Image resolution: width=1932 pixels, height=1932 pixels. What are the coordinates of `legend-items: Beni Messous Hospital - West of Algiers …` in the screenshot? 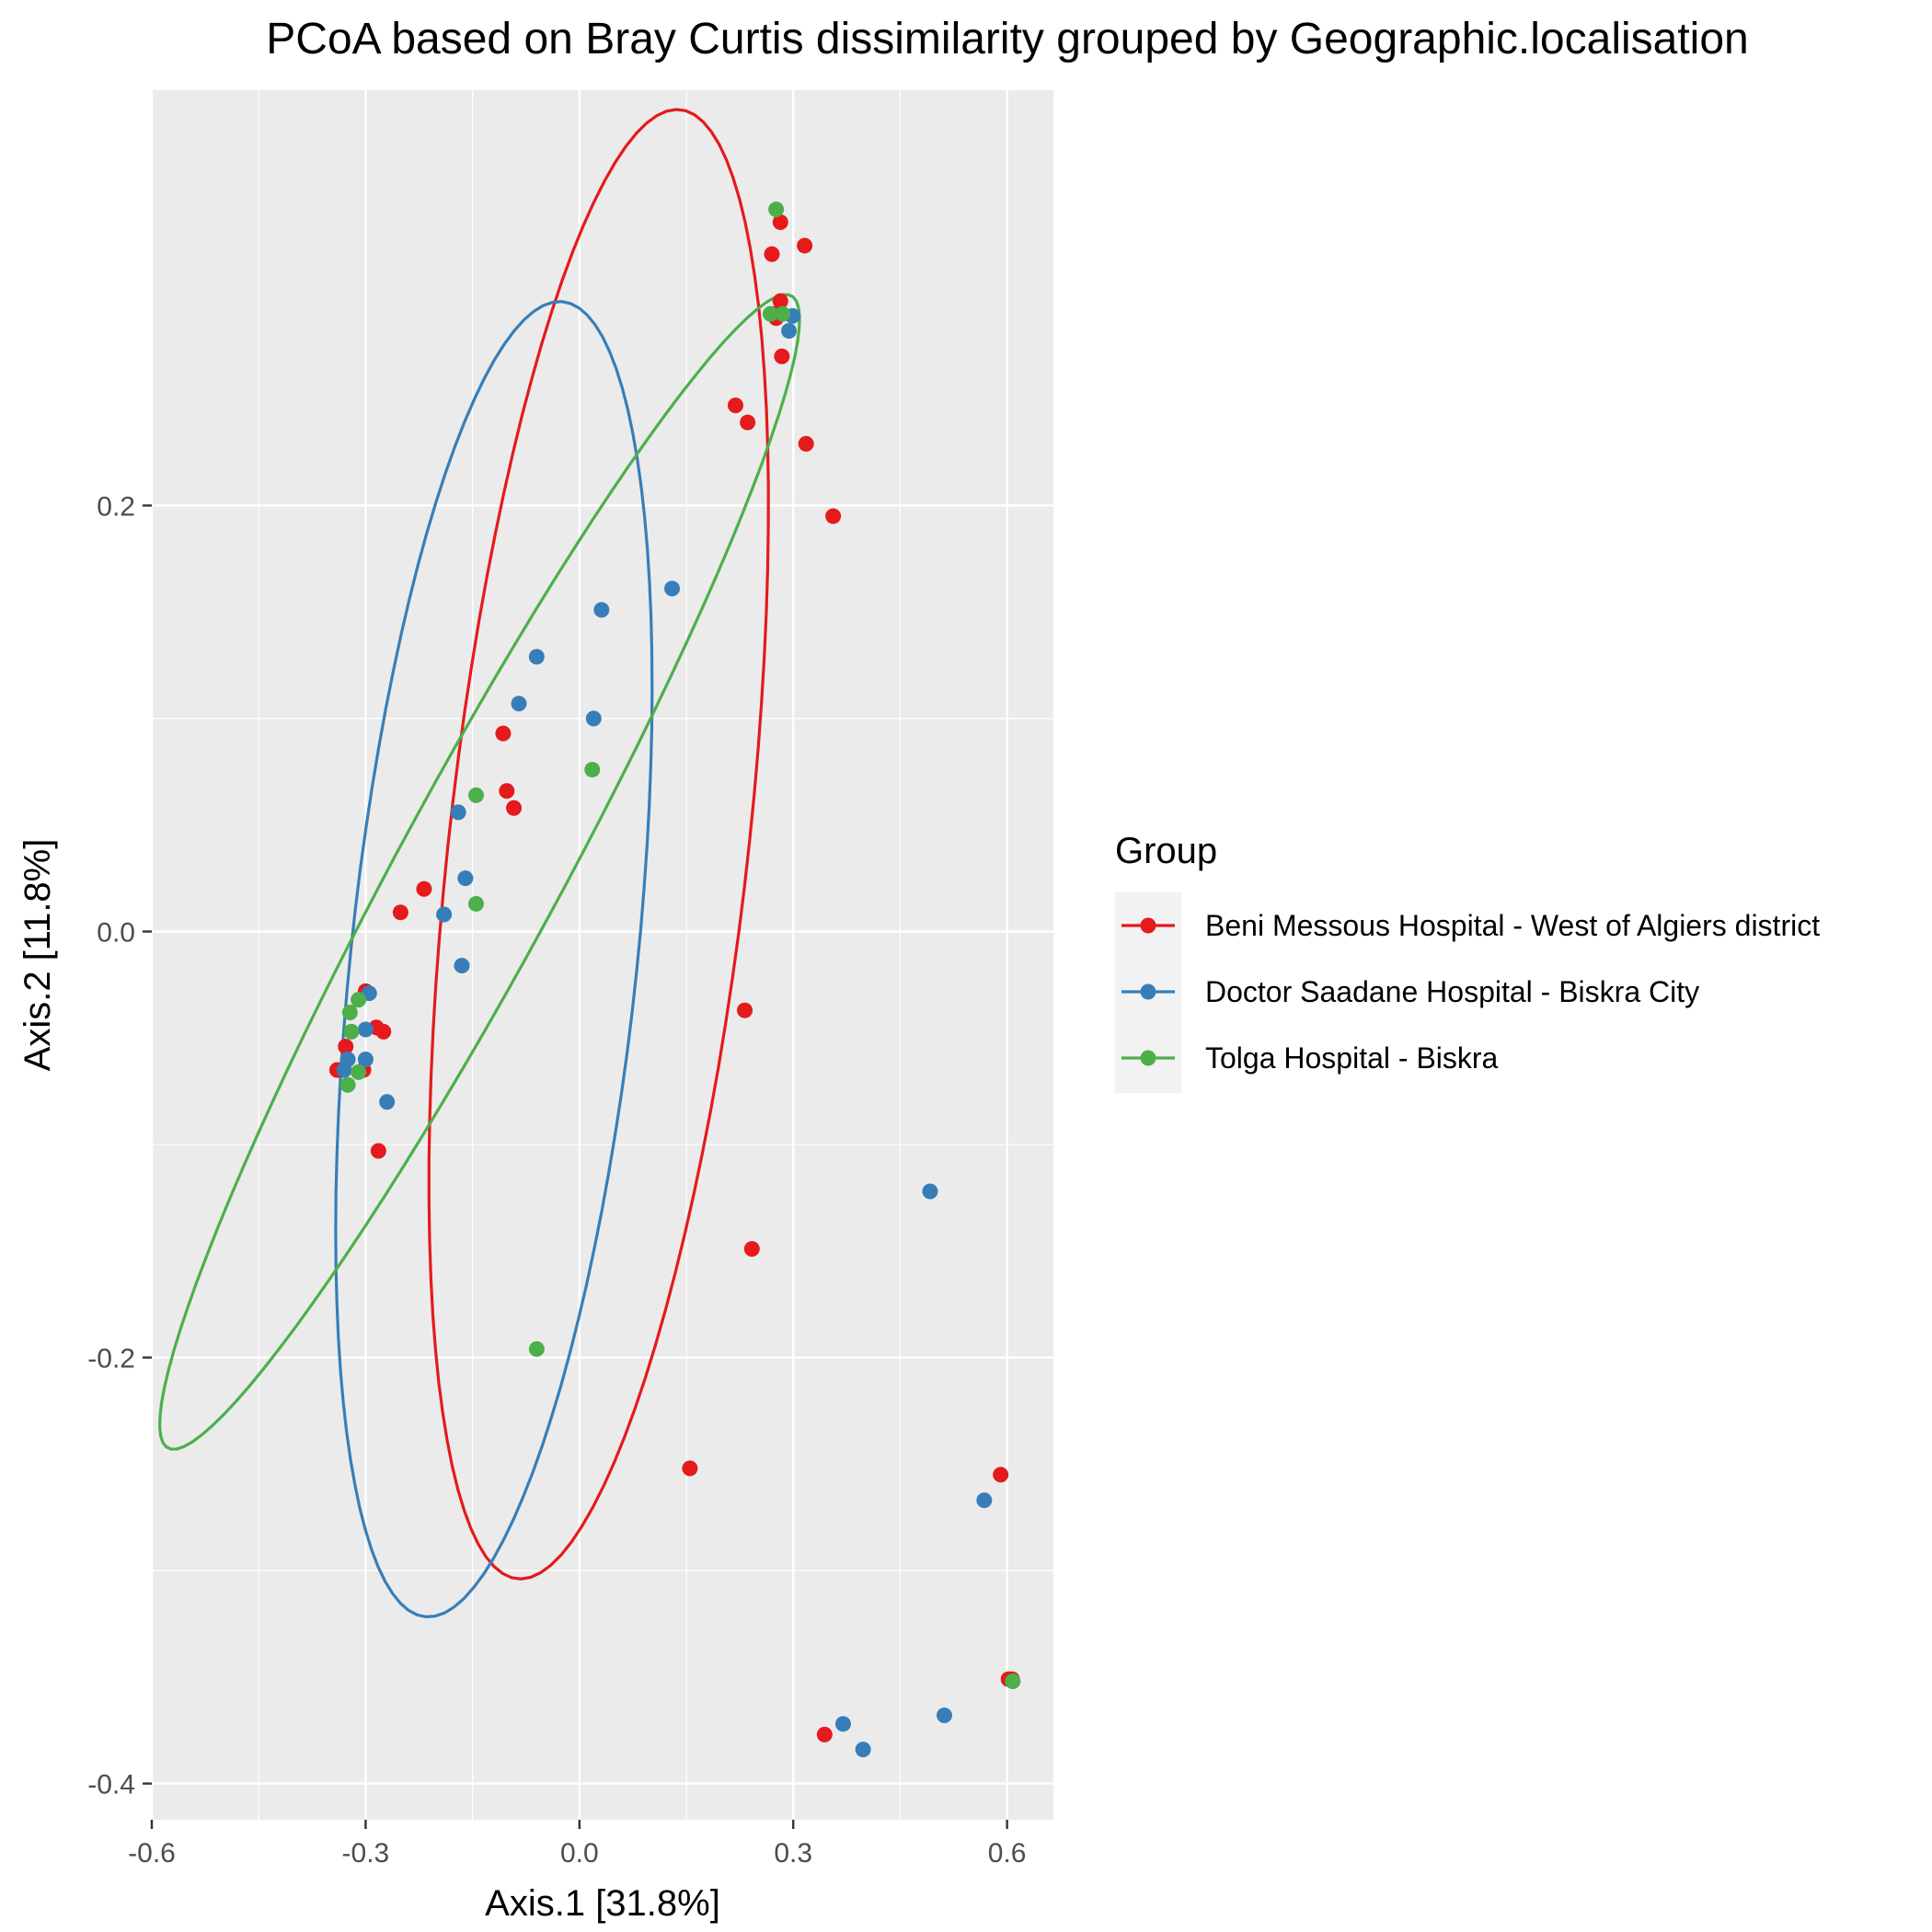 It's located at (1470, 992).